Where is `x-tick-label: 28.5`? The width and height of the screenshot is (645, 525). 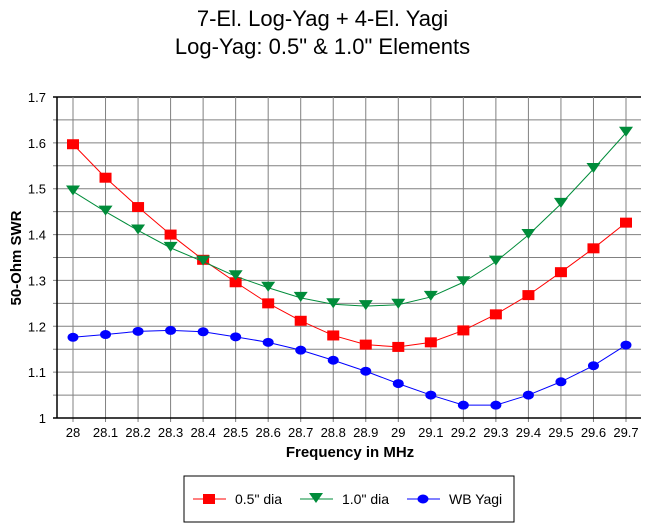
x-tick-label: 28.5 is located at coordinates (235, 432).